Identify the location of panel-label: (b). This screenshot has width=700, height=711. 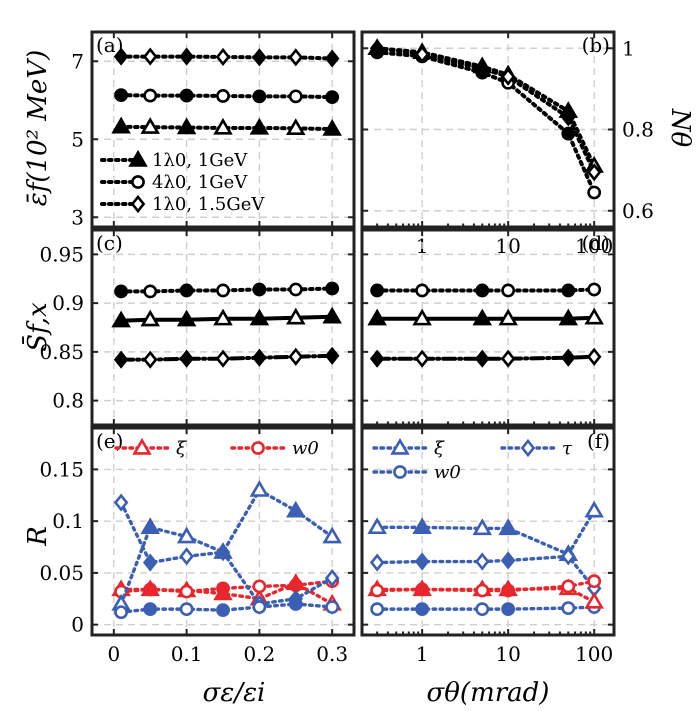
(596, 45).